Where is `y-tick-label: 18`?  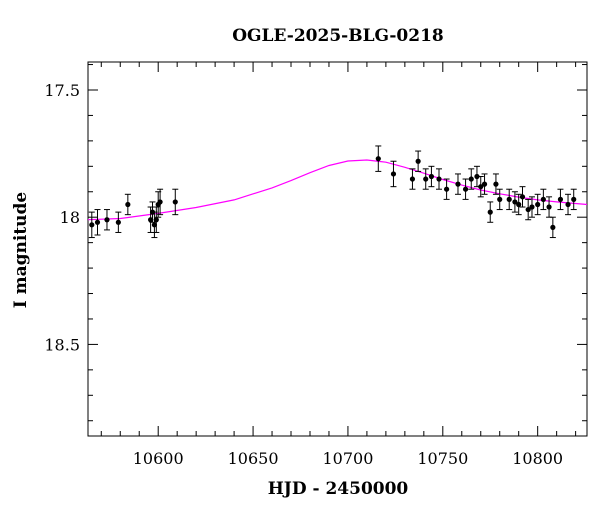 y-tick-label: 18 is located at coordinates (70, 217).